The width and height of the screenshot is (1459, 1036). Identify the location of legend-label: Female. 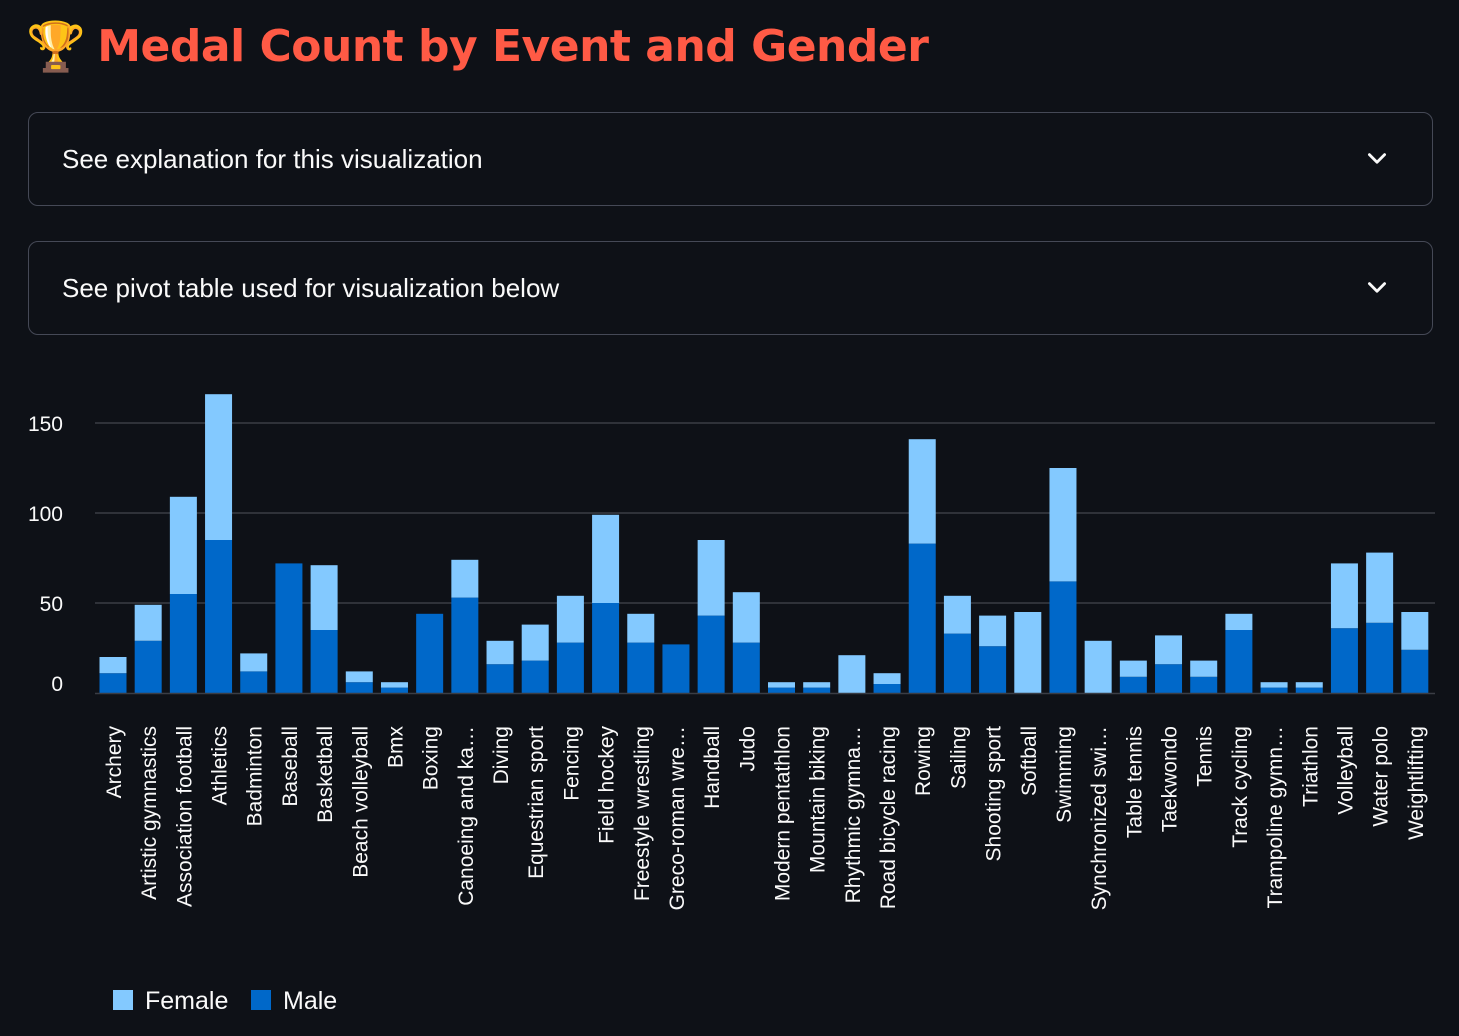
(186, 1001).